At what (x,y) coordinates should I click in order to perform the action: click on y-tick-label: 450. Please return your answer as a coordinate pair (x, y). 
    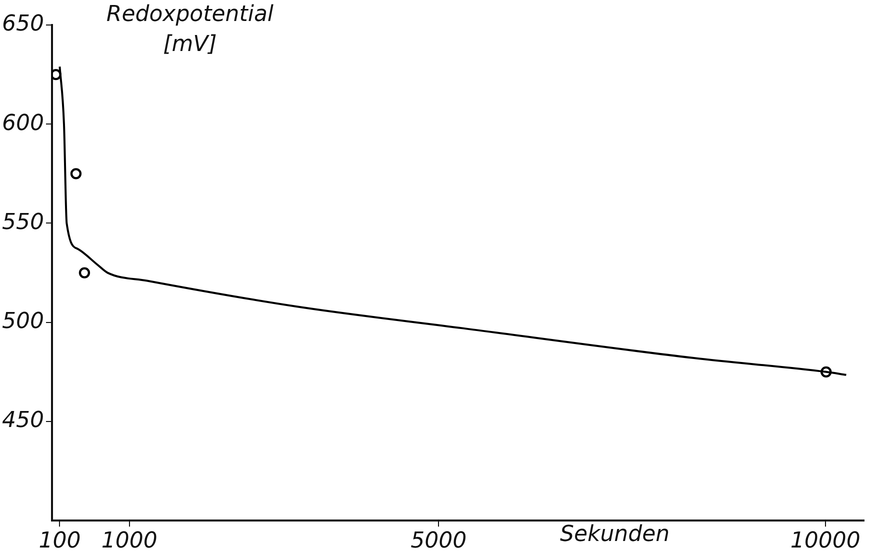
    Looking at the image, I should click on (23, 421).